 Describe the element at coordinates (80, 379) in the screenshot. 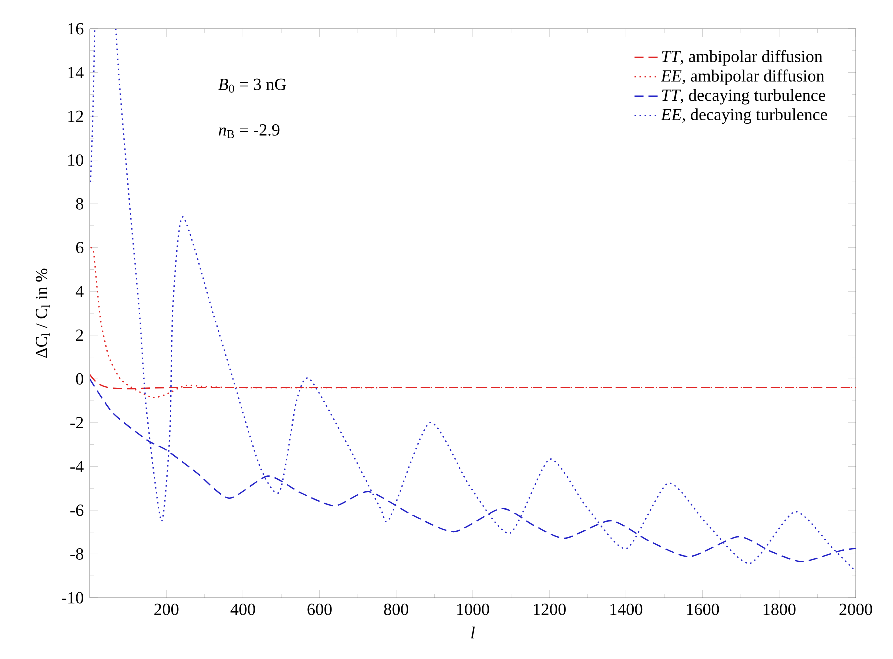

I see `y-tick-label: 0` at that location.